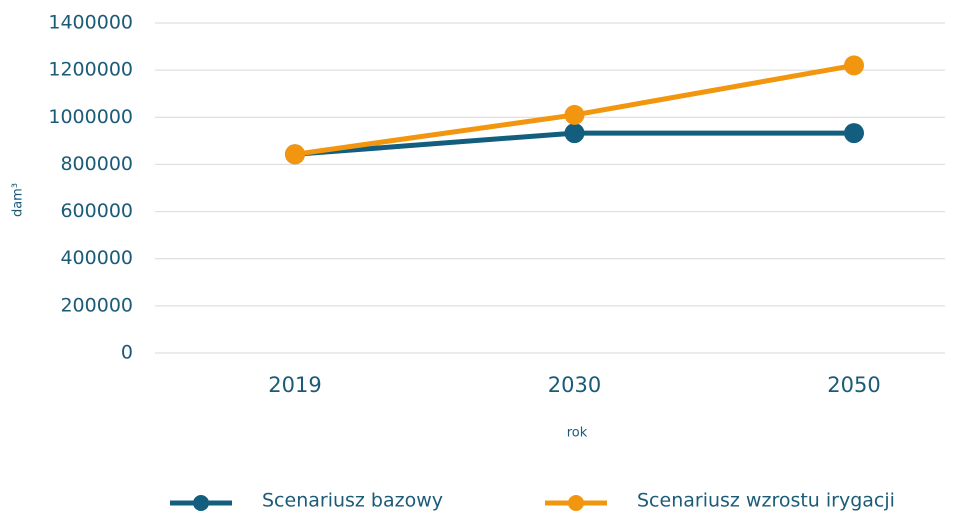 The width and height of the screenshot is (954, 514). Describe the element at coordinates (577, 433) in the screenshot. I see `x-axis-label: rok` at that location.